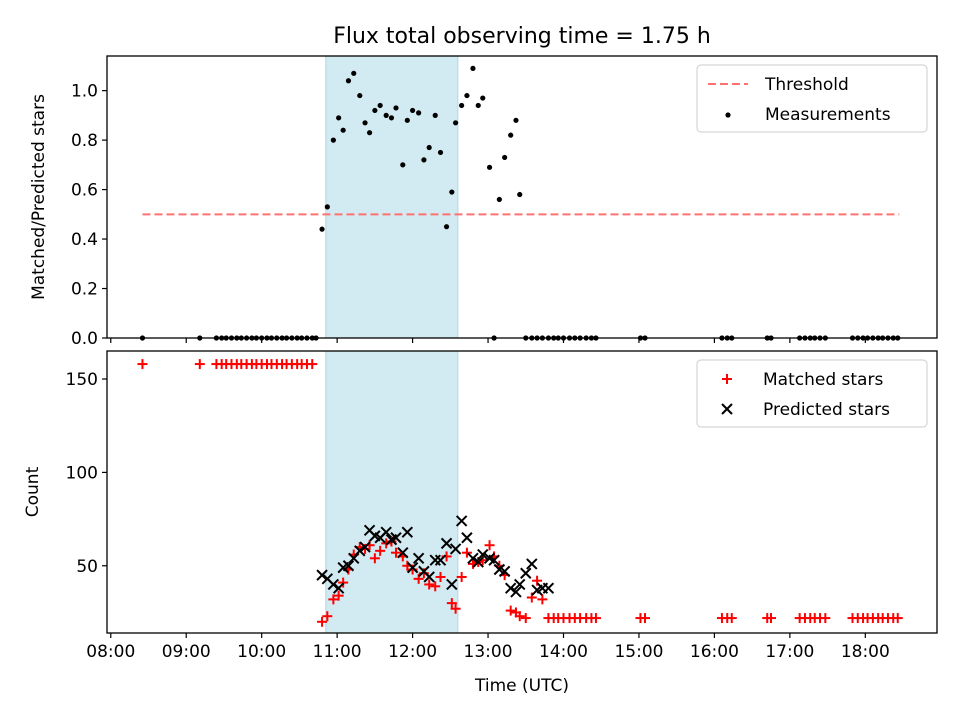 The width and height of the screenshot is (960, 720). I want to click on bottom-legend: Matched stars Predicted stars, so click(812, 393).